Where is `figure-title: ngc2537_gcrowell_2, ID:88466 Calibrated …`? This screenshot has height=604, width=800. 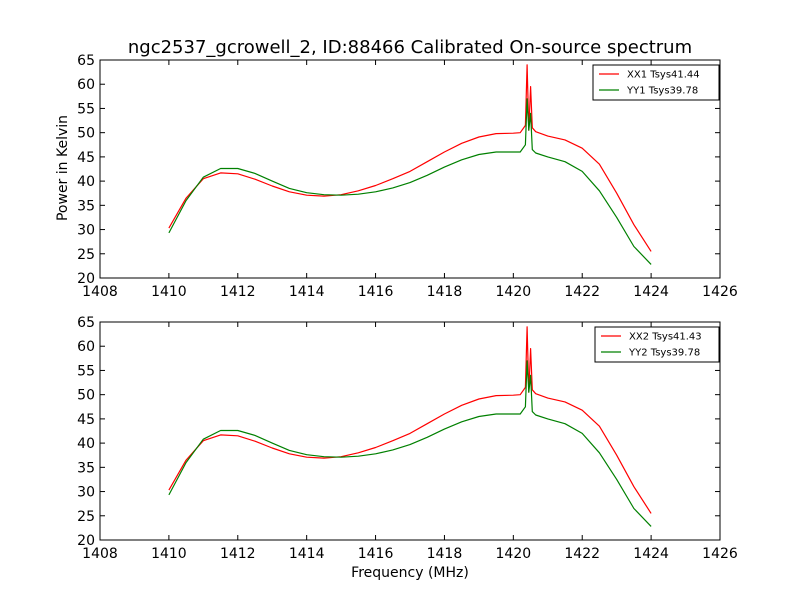
figure-title: ngc2537_gcrowell_2, ID:88466 Calibrated … is located at coordinates (410, 47).